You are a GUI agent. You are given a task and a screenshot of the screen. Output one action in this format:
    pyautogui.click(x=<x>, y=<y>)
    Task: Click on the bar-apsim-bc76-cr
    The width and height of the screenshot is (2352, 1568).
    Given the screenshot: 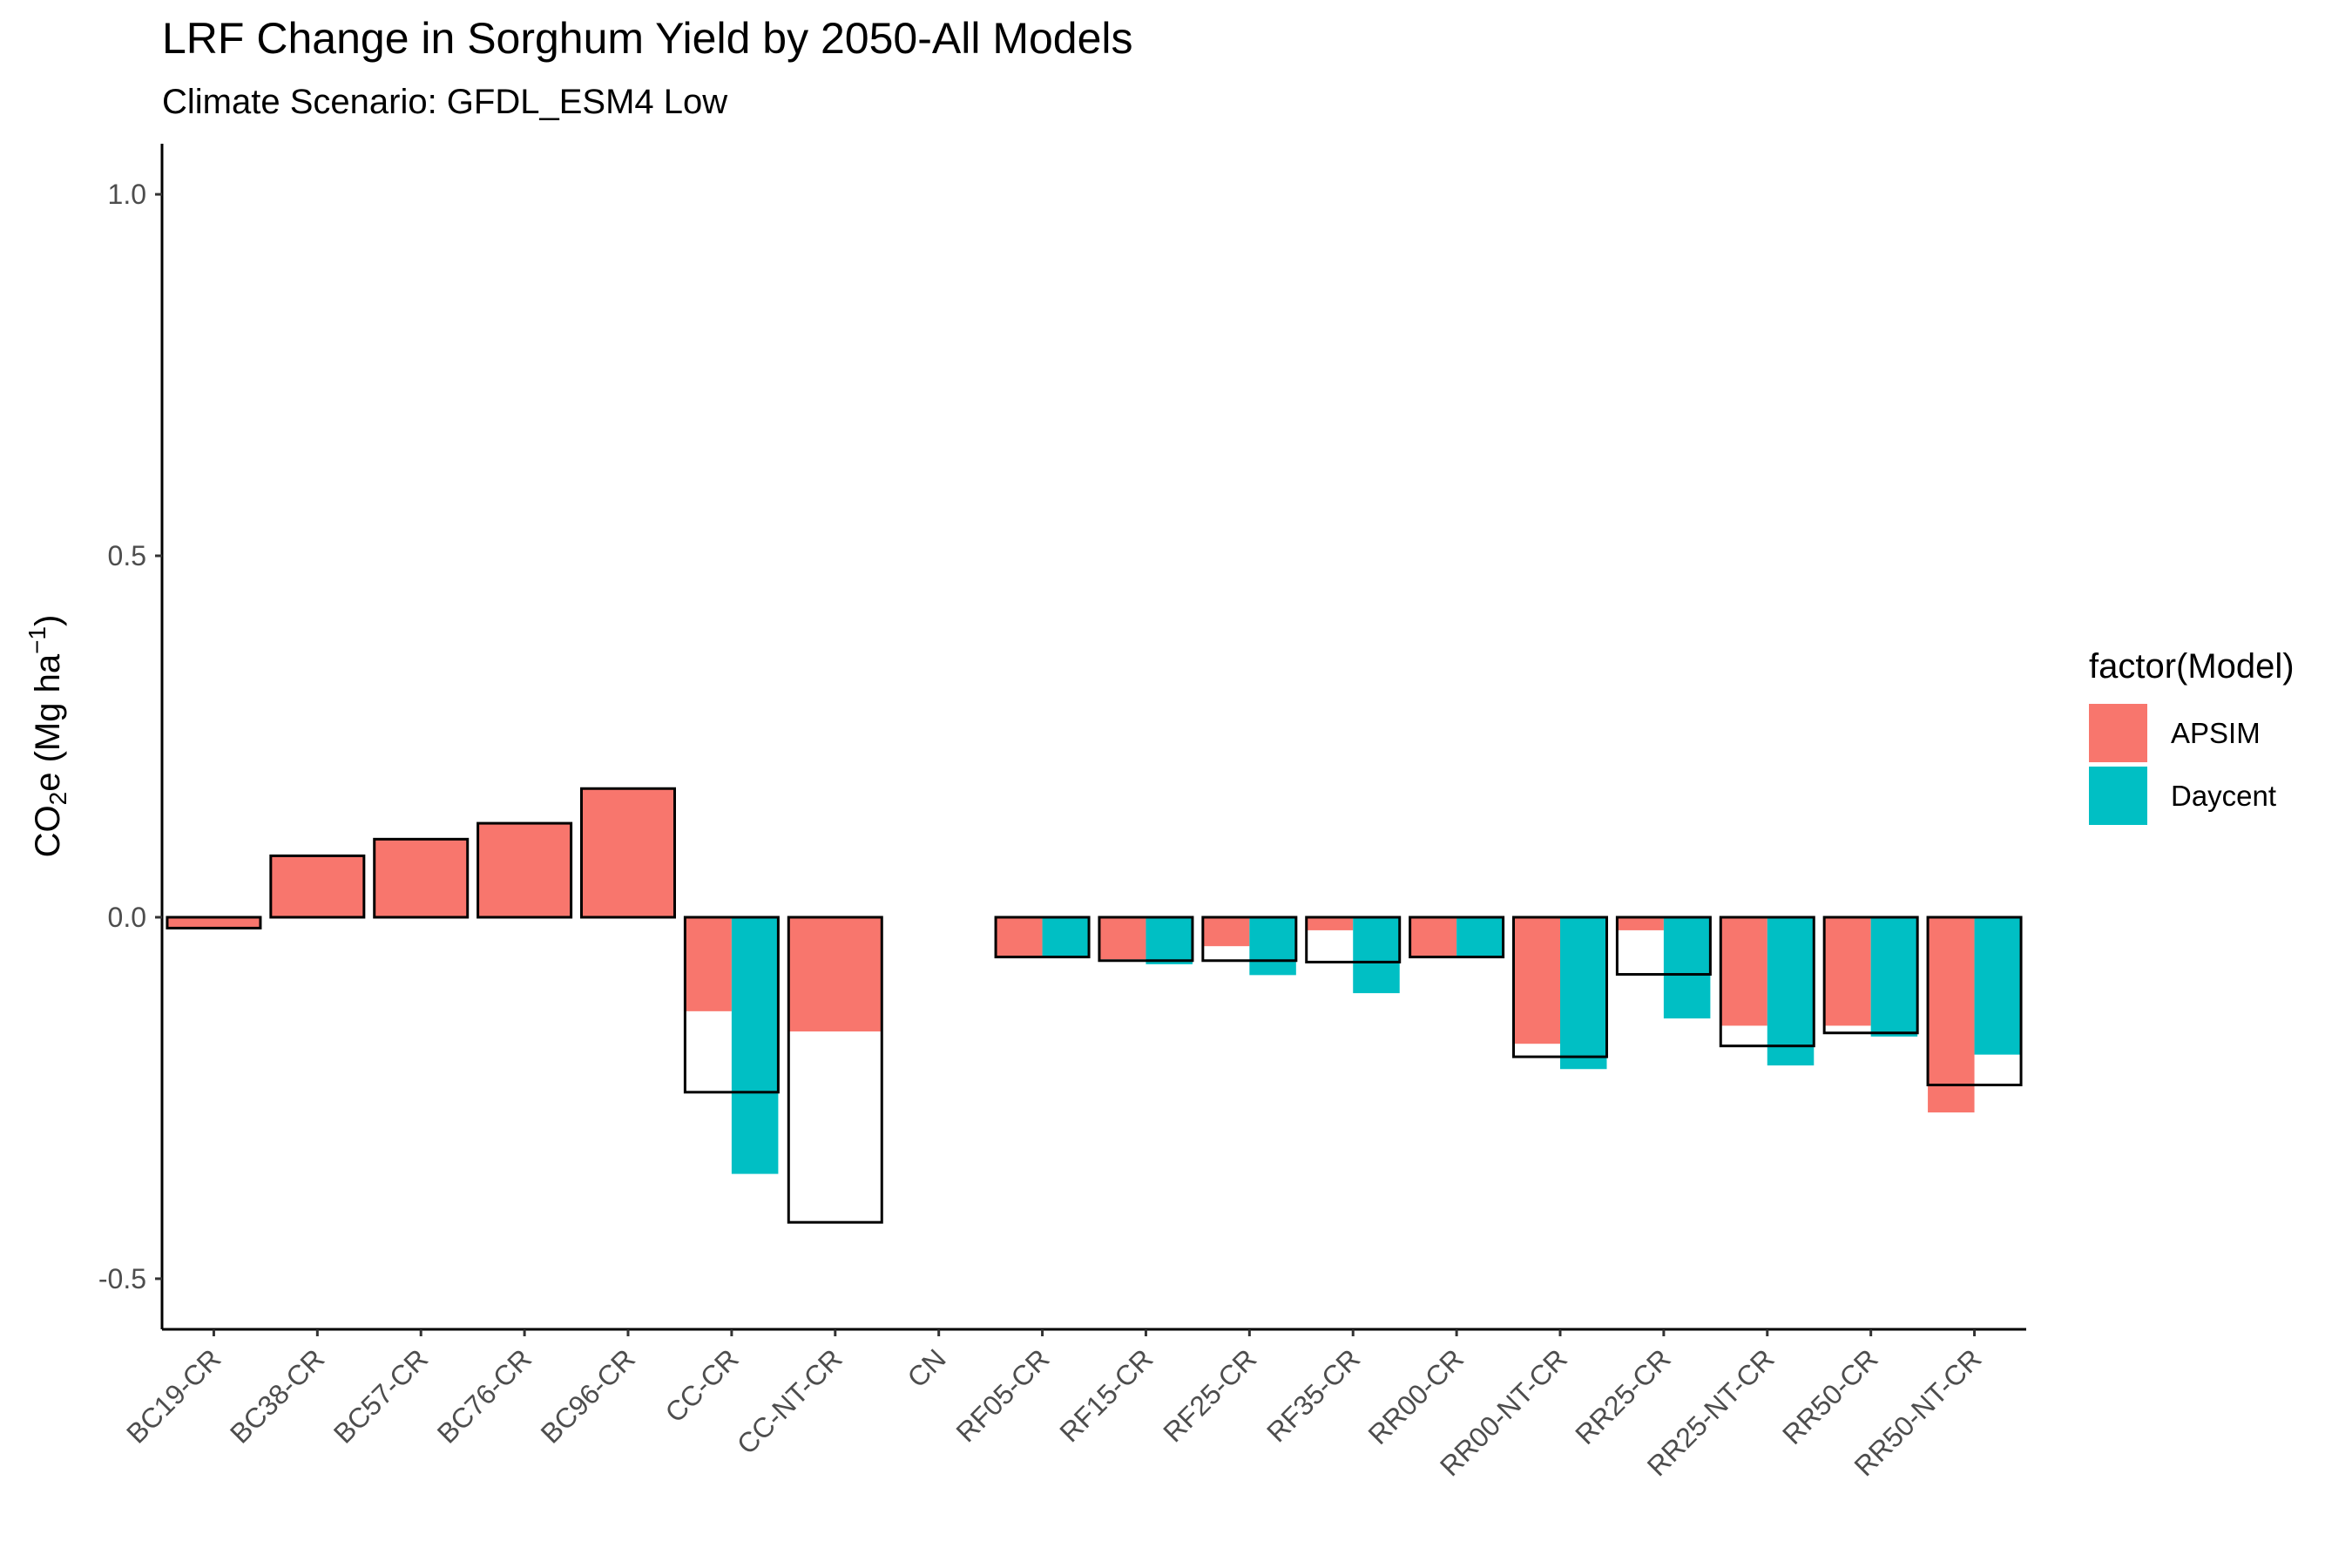 What is the action you would take?
    pyautogui.click(x=524, y=870)
    